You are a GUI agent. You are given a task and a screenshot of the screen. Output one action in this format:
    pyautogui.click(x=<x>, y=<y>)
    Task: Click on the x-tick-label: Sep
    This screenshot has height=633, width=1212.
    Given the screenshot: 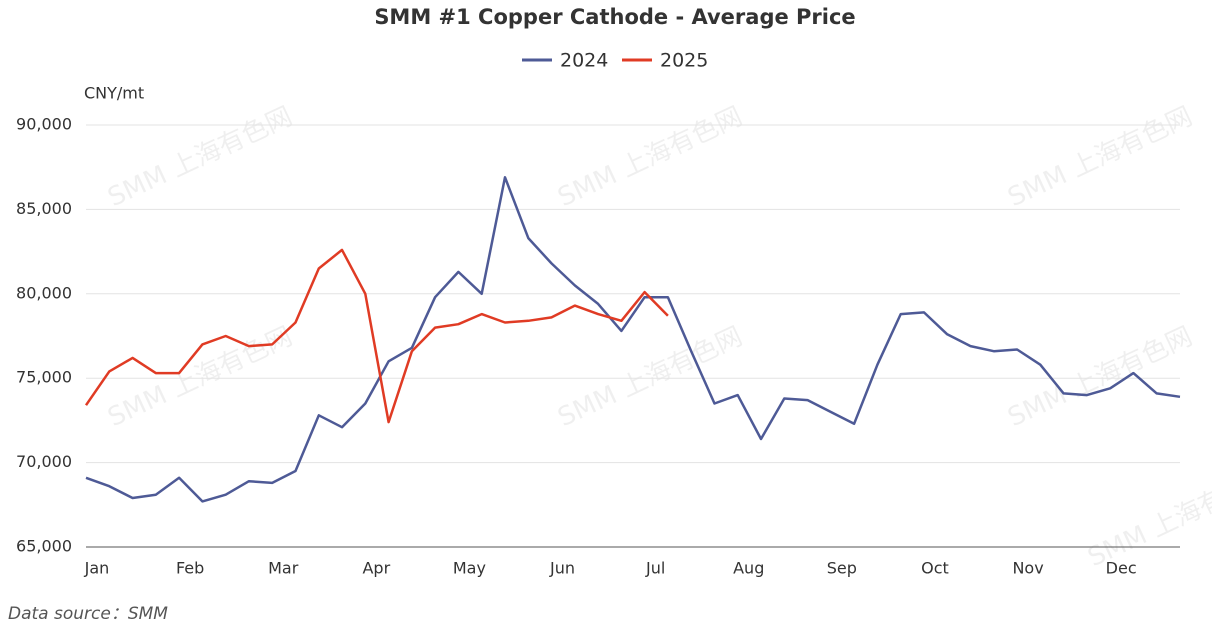 What is the action you would take?
    pyautogui.click(x=842, y=568)
    